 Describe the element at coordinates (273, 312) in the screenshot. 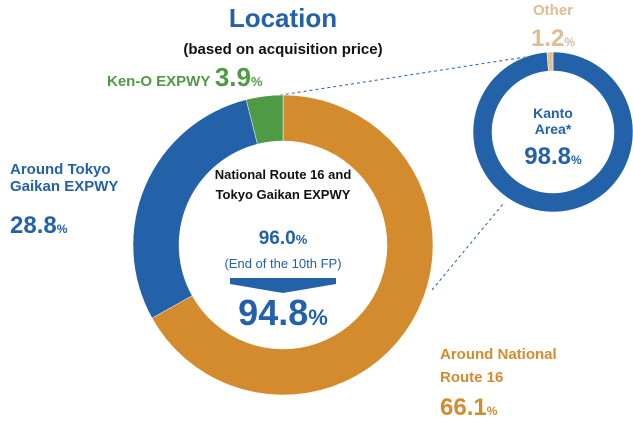

I see `value-label: 94.8` at that location.